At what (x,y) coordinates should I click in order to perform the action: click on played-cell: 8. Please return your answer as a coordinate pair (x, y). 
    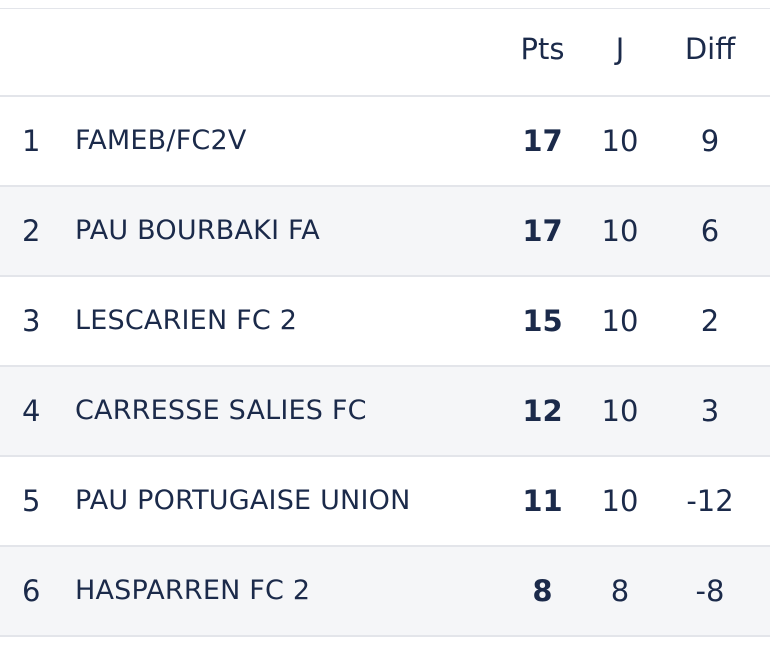
    Looking at the image, I should click on (620, 591).